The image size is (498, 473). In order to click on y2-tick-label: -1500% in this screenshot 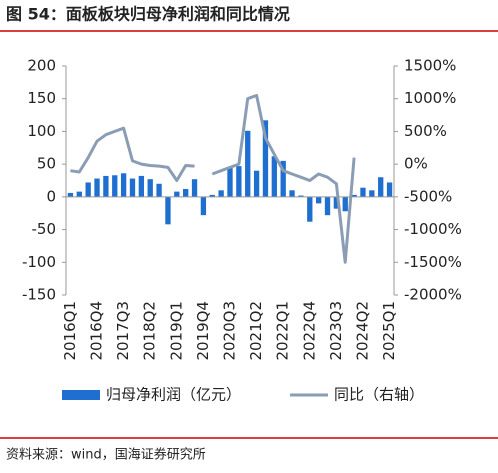, I will do `click(433, 262)`.